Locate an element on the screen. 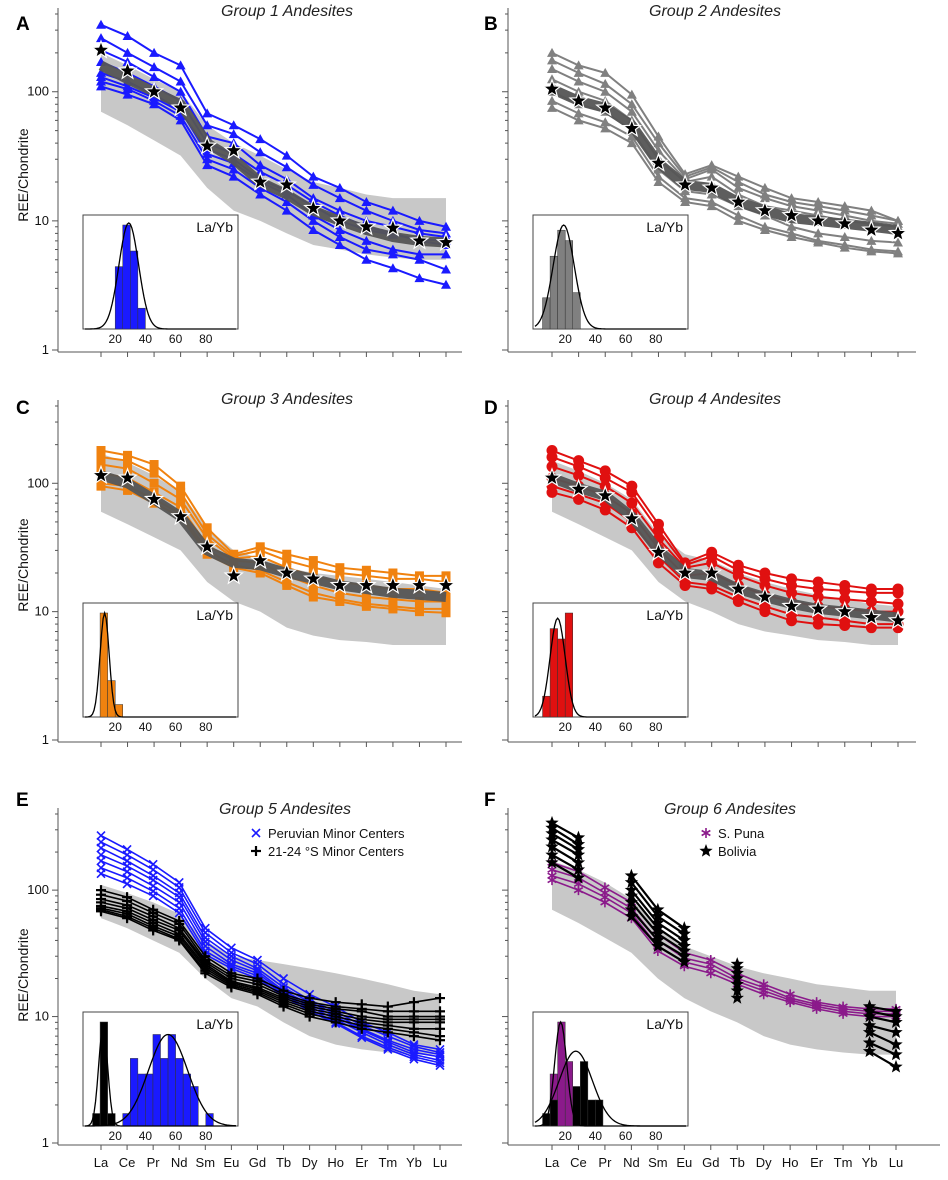 Image resolution: width=948 pixels, height=1180 pixels. x-tick-label-pr: Pr is located at coordinates (605, 1162).